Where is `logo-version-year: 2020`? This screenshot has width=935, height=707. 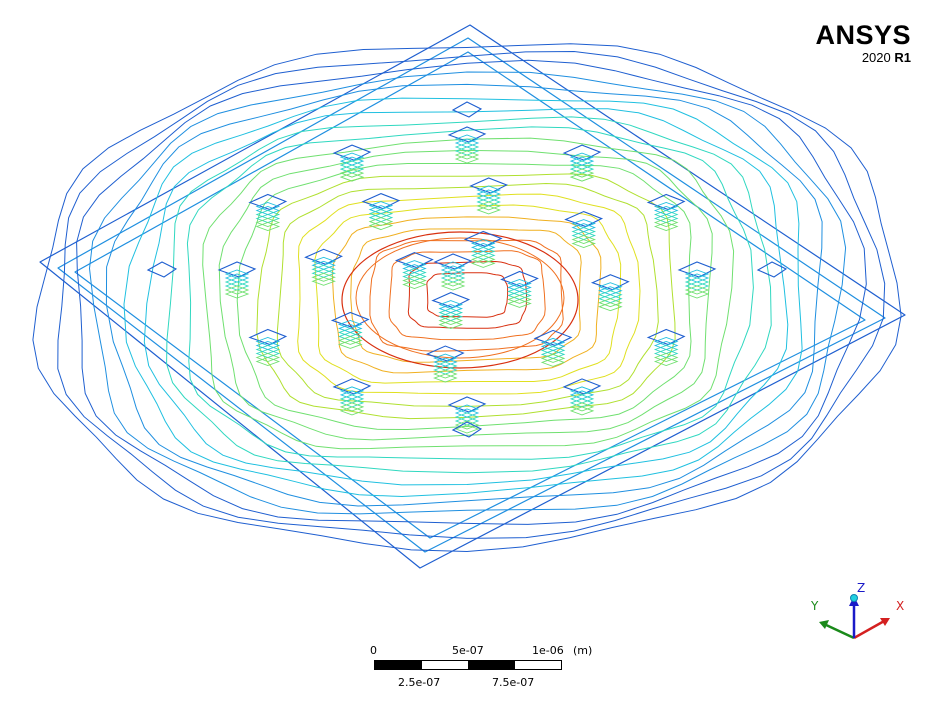 logo-version-year: 2020 is located at coordinates (876, 57).